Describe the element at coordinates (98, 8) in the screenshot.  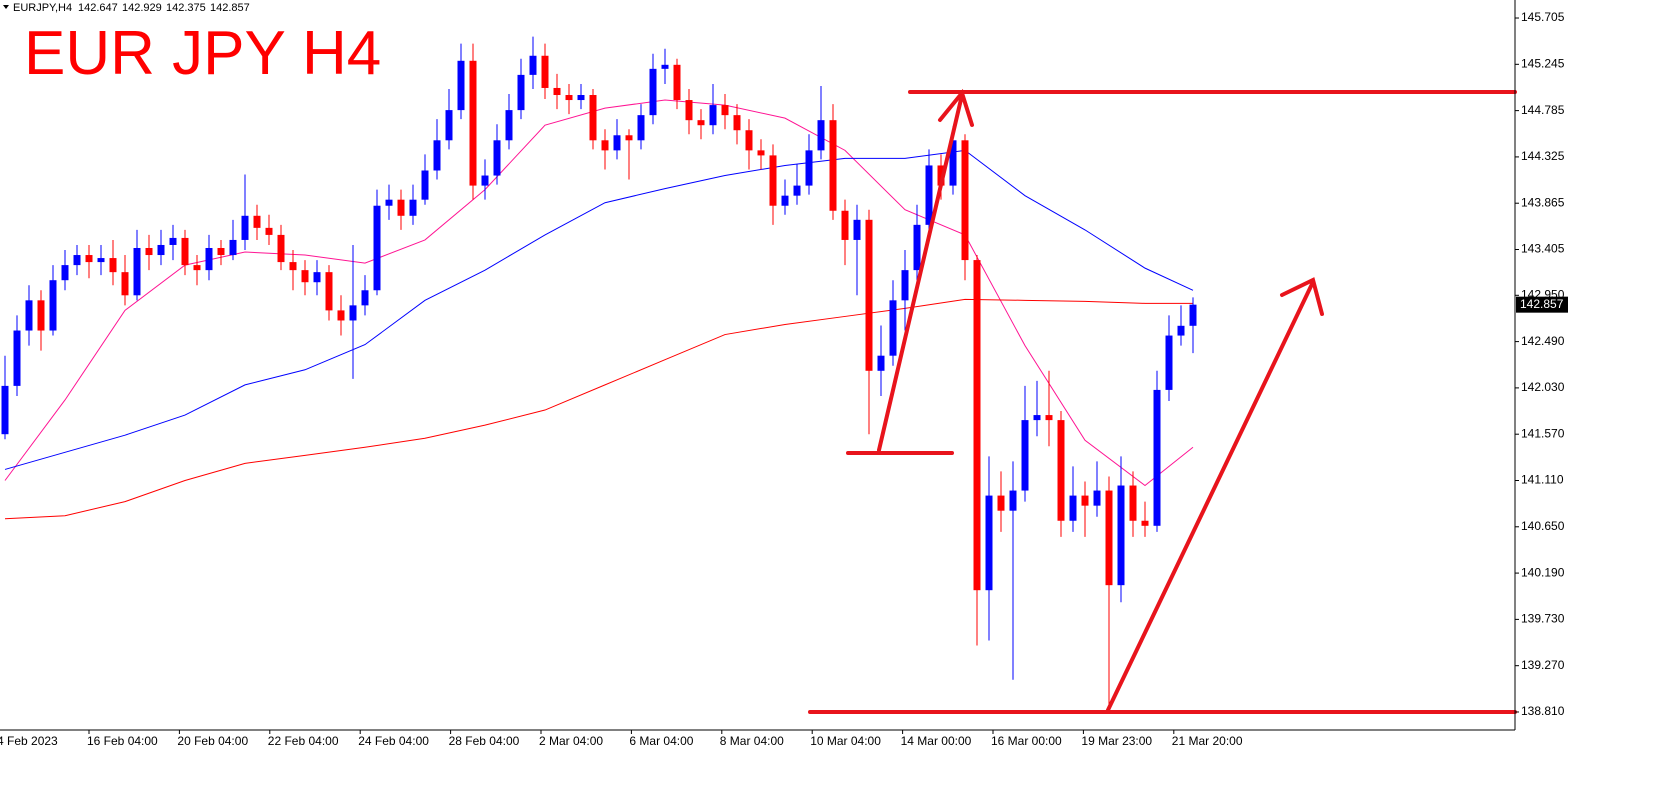
I see `open-label: 142.647` at that location.